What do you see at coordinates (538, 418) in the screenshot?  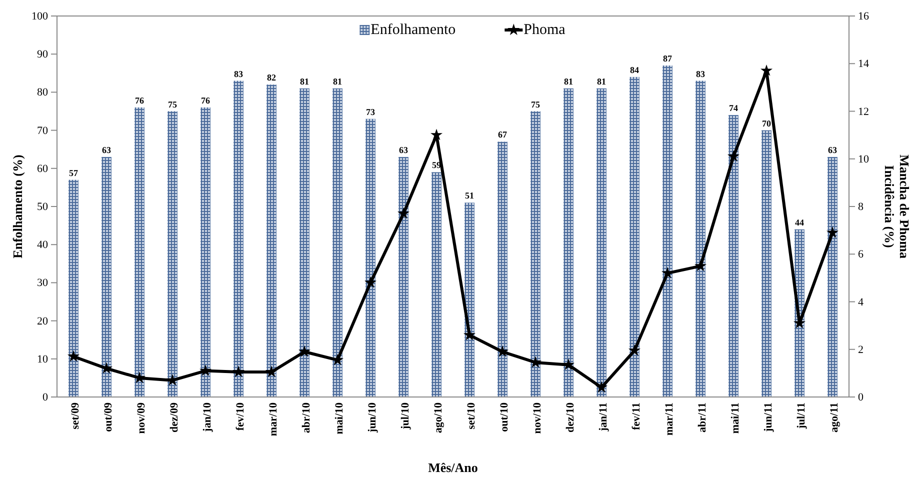 I see `x-tick-label: nov/10` at bounding box center [538, 418].